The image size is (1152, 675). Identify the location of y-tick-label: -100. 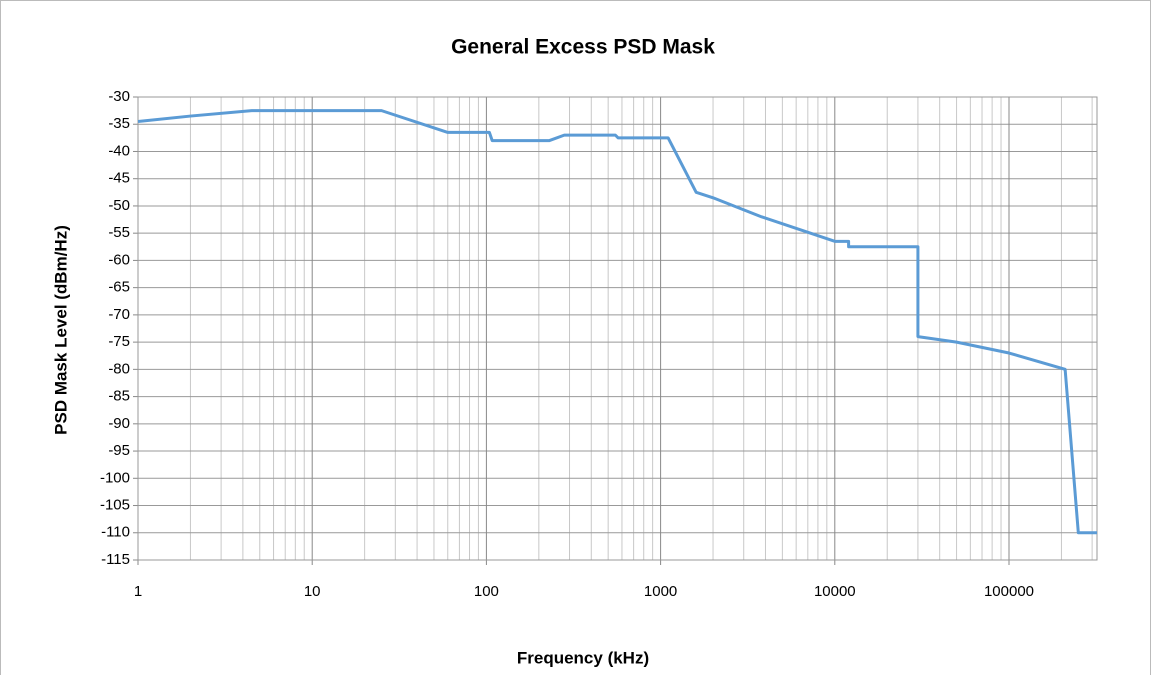
(115, 477).